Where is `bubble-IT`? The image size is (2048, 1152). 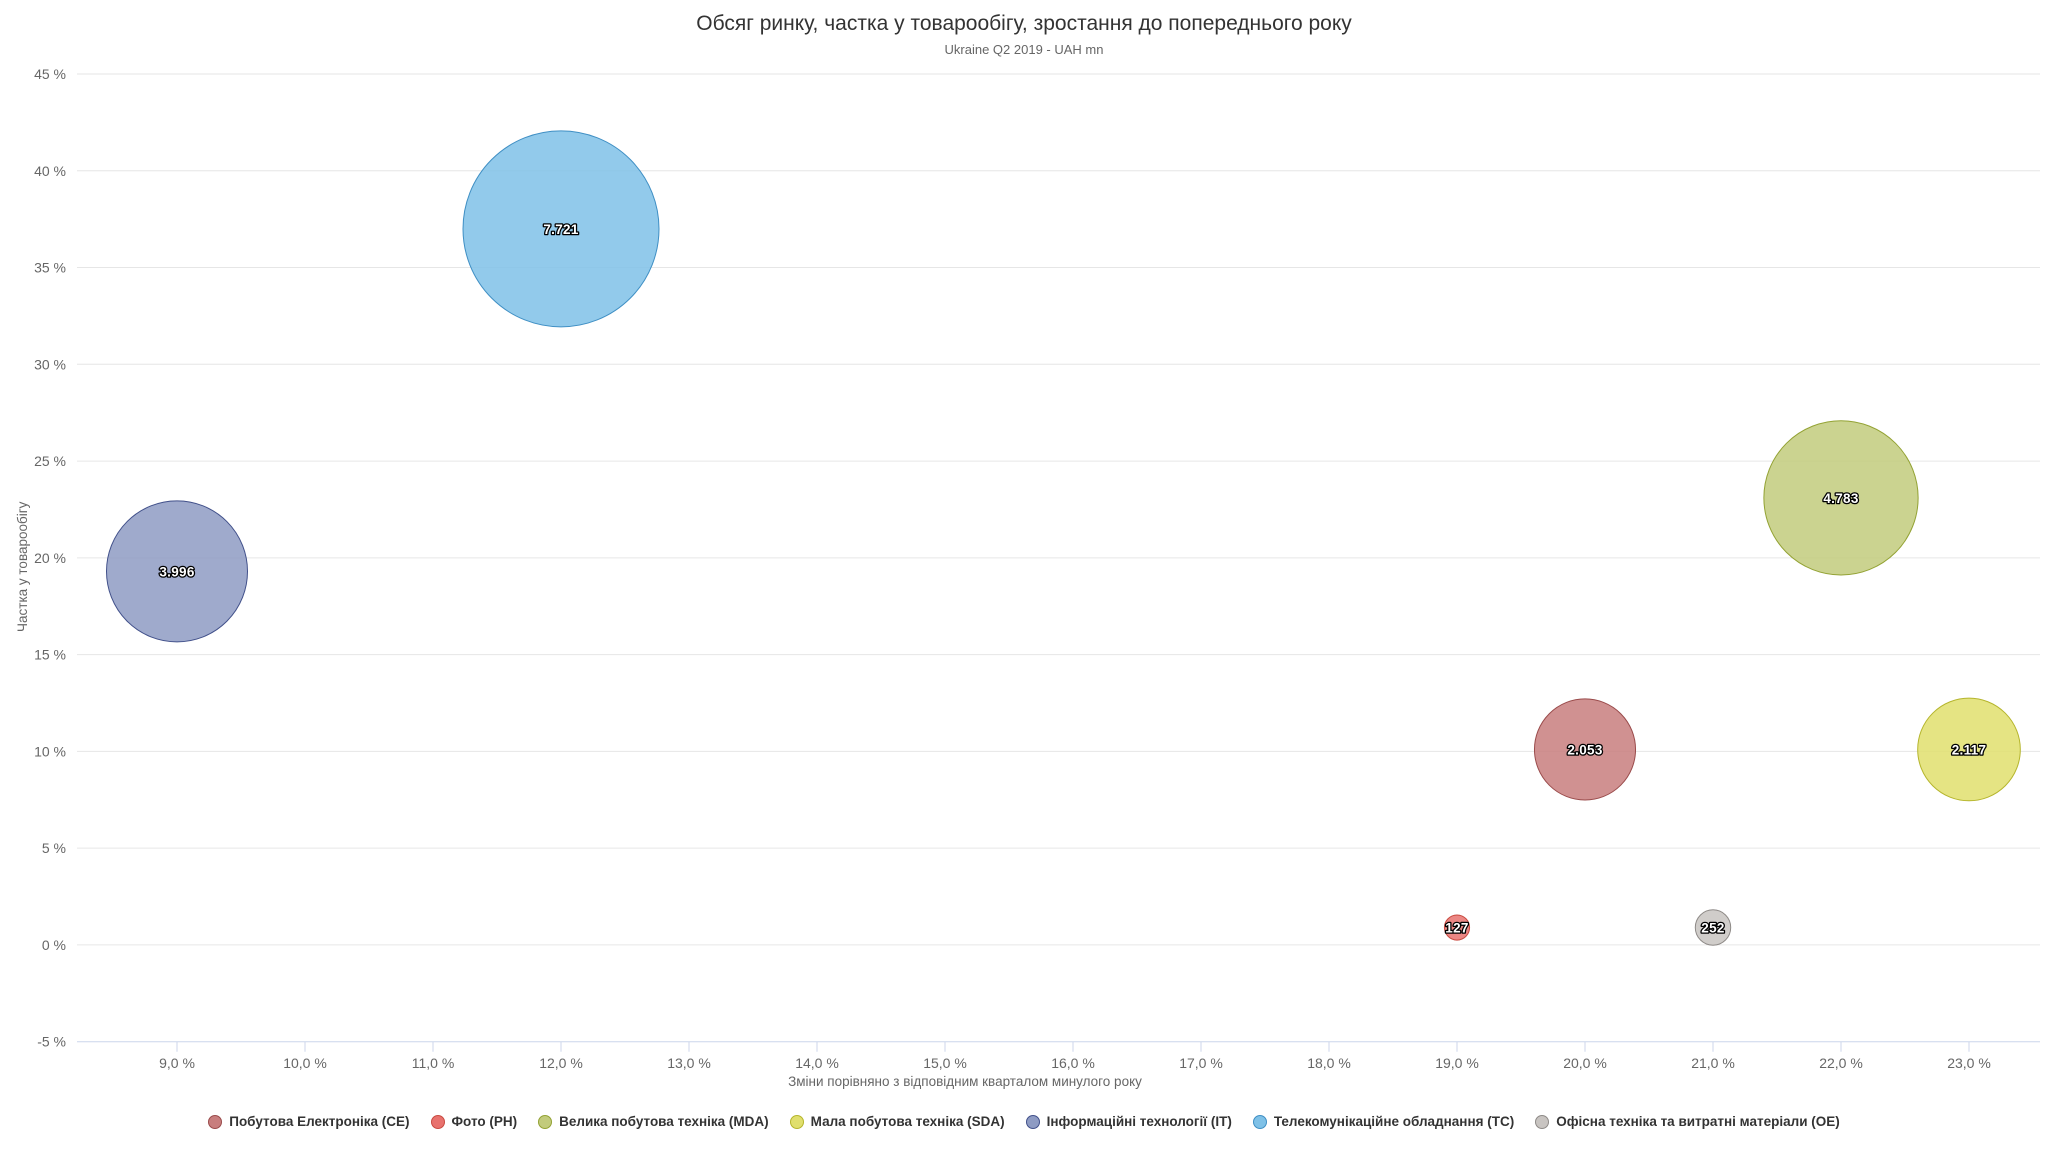
bubble-IT is located at coordinates (177, 571).